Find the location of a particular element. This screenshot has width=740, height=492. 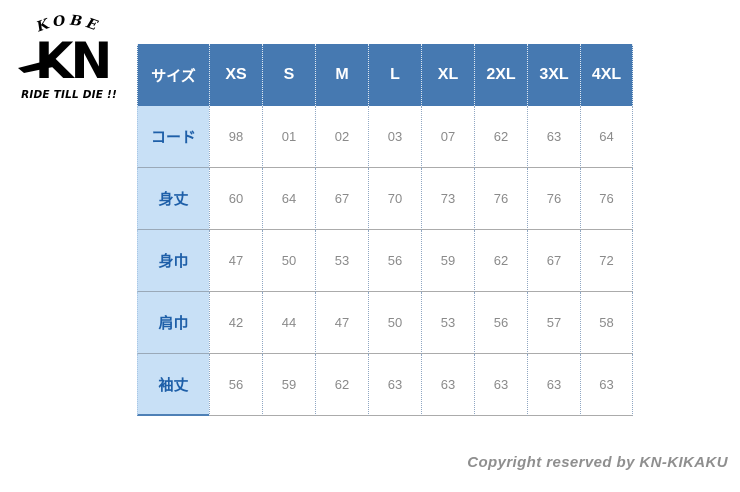

cell-bodylen-2xl: 76 is located at coordinates (500, 199).